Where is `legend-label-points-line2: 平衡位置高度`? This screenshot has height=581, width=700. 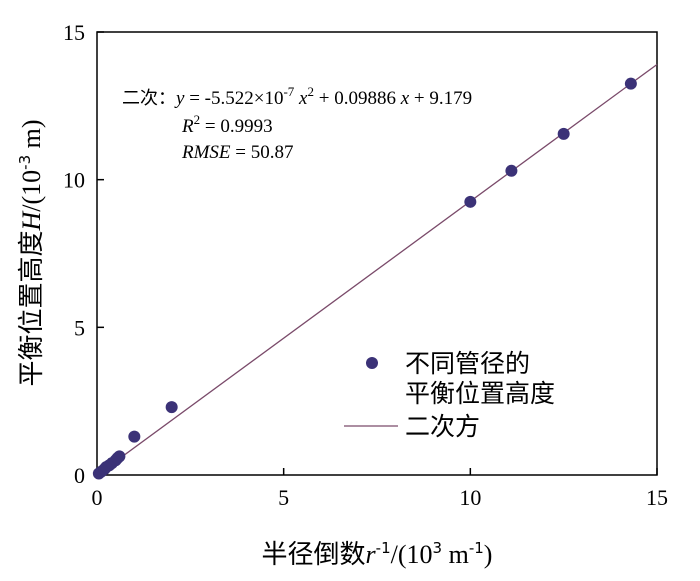
legend-label-points-line2: 平衡位置高度 is located at coordinates (480, 393).